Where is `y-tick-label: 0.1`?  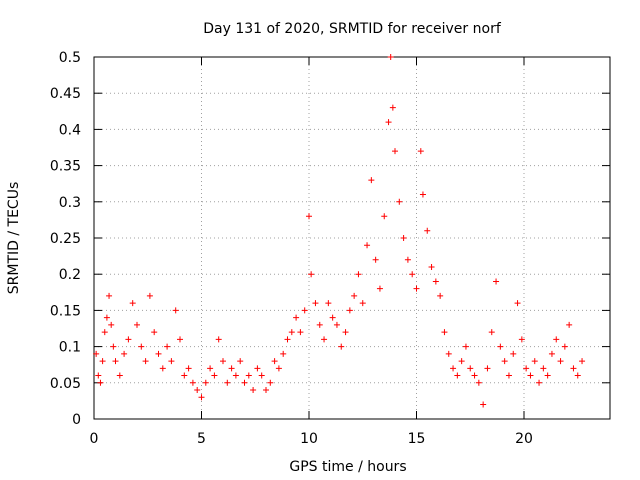 y-tick-label: 0.1 is located at coordinates (70, 348).